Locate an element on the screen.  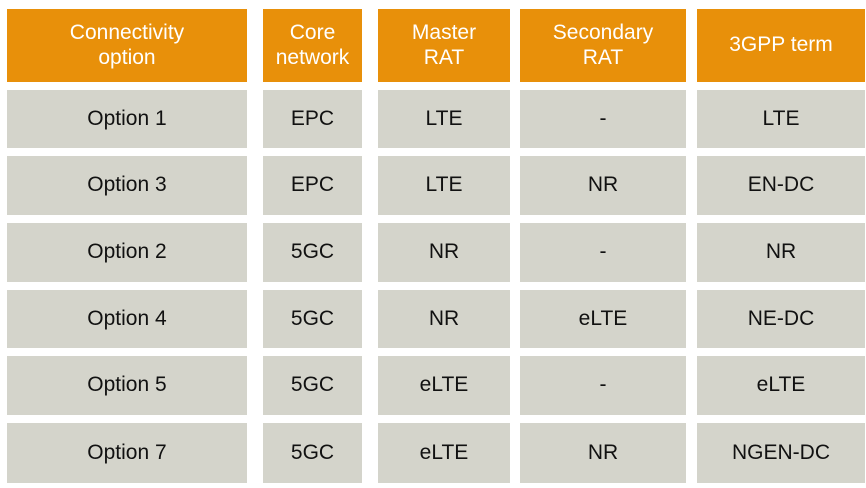
cell-option: Option 5 is located at coordinates (127, 385).